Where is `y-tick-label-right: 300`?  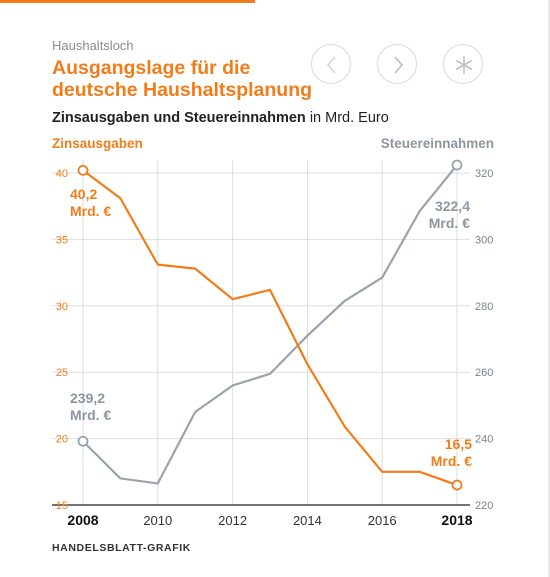
y-tick-label-right: 300 is located at coordinates (484, 240).